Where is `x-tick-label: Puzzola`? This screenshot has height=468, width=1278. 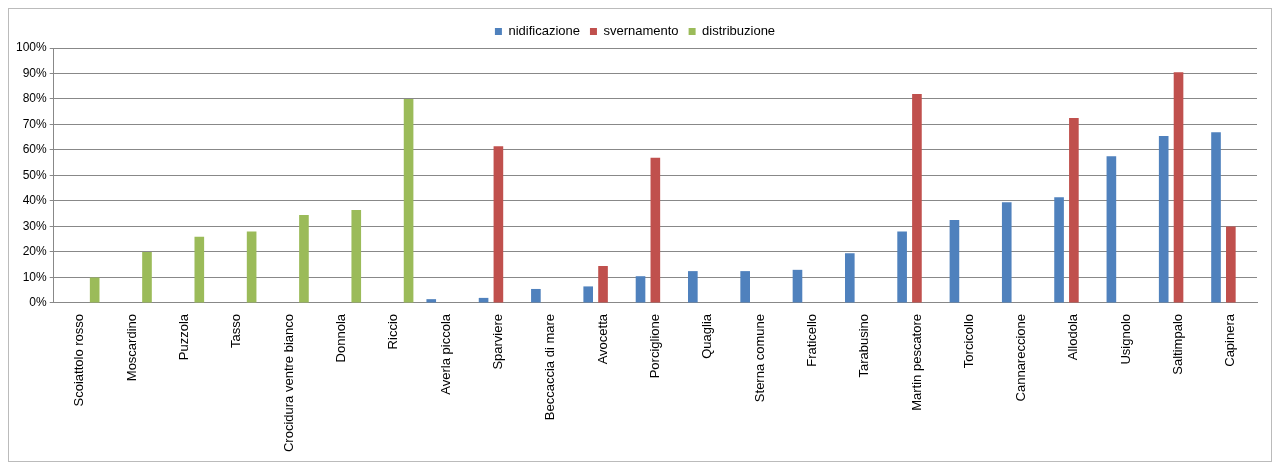
x-tick-label: Puzzola is located at coordinates (184, 337).